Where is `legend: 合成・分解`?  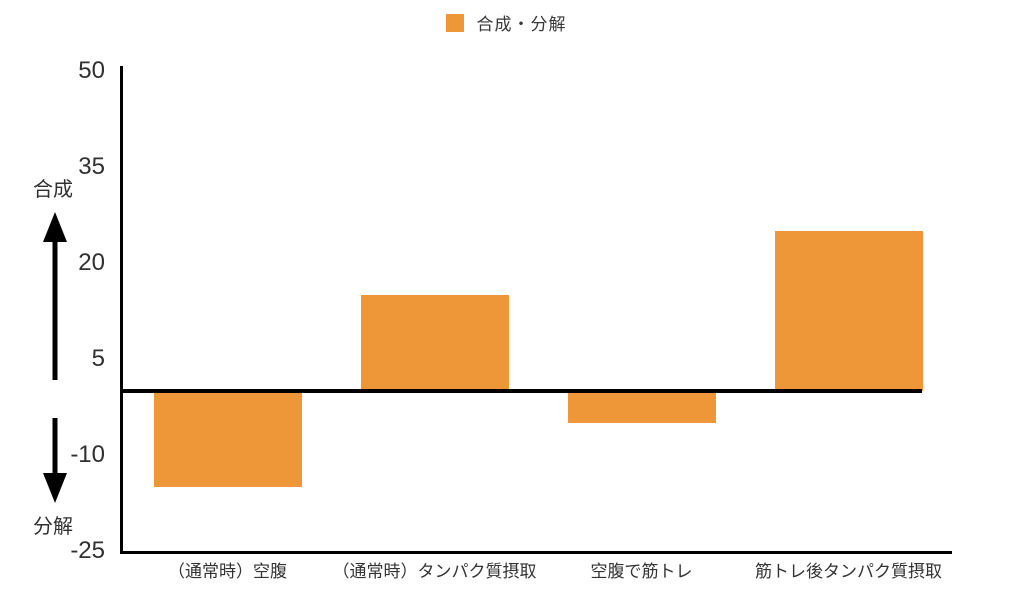 legend: 合成・分解 is located at coordinates (506, 22).